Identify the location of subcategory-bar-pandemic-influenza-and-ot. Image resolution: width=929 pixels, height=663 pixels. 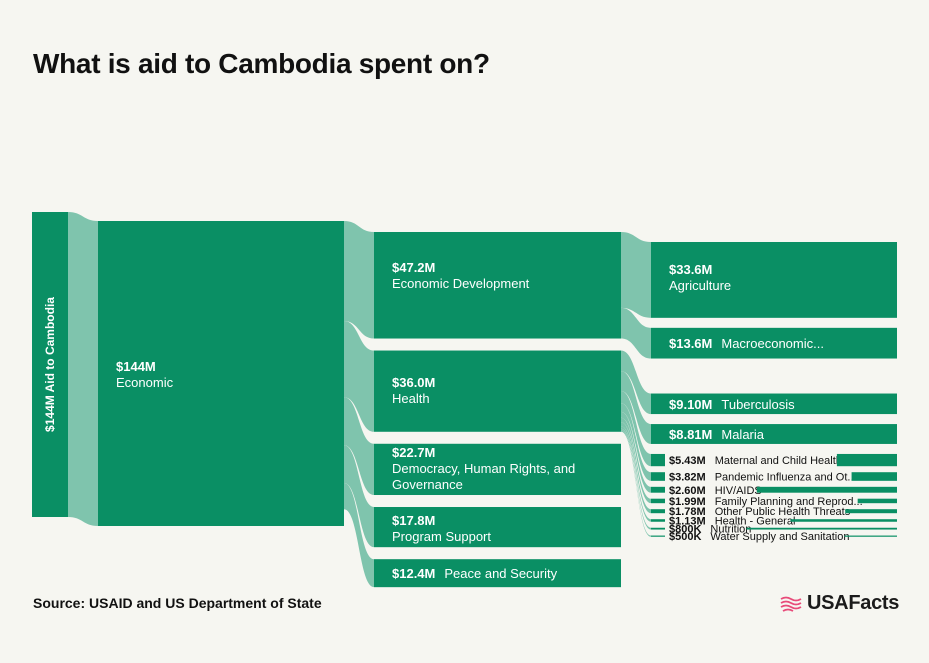
(874, 476).